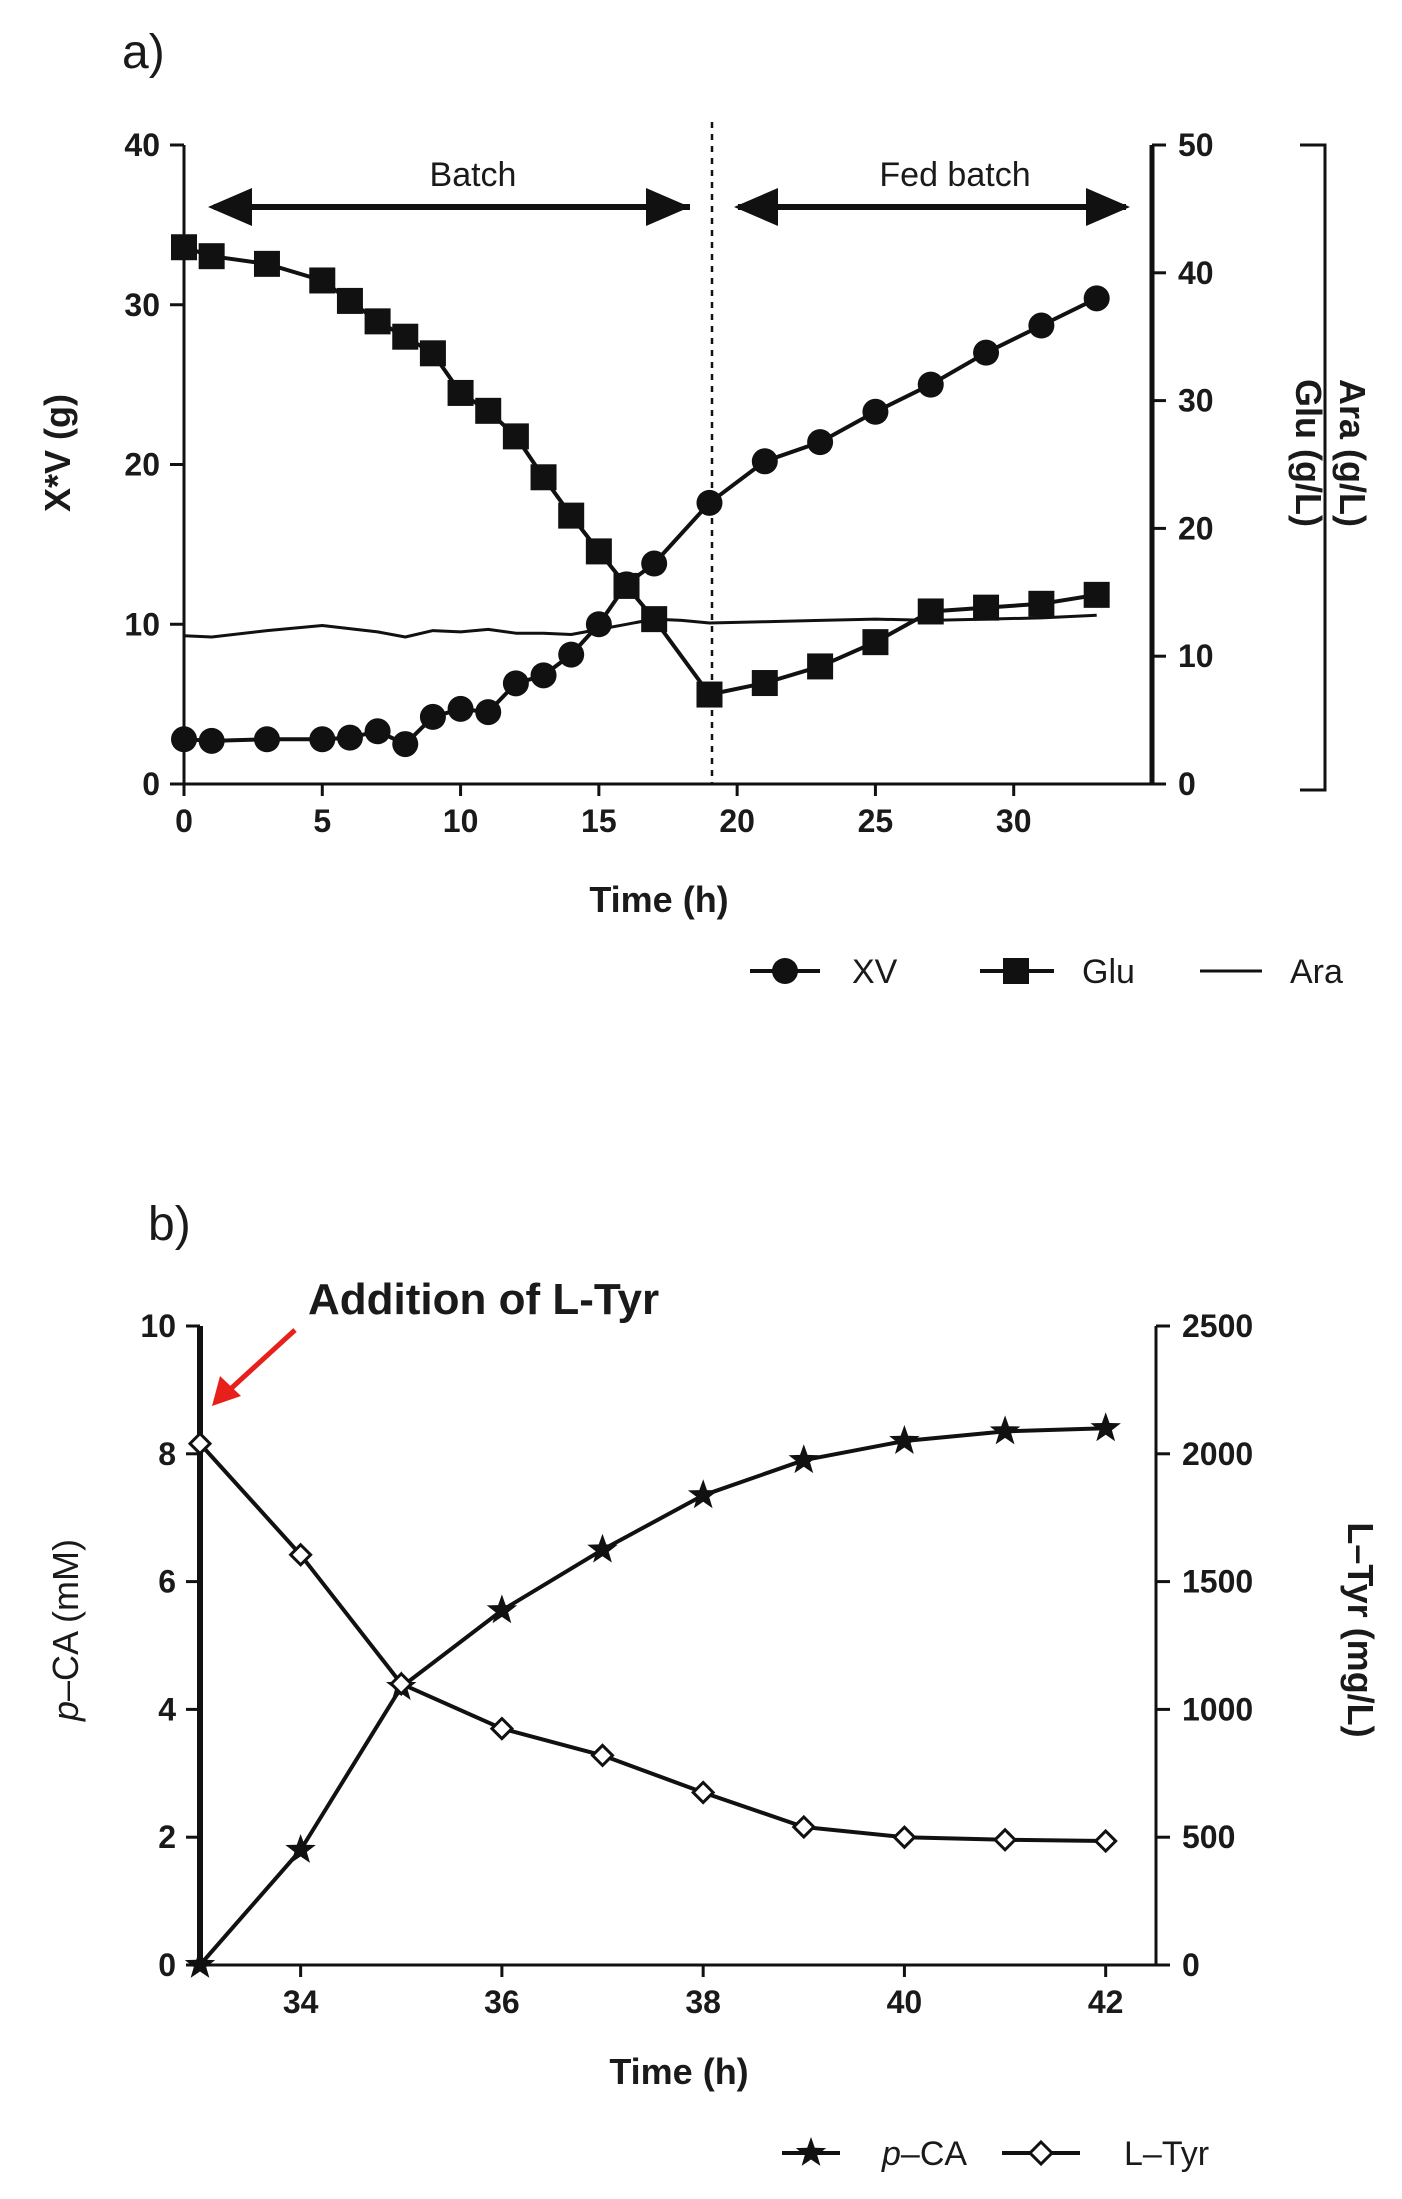  What do you see at coordinates (1217, 1709) in the screenshot?
I see `y-right-tick-label: 1000` at bounding box center [1217, 1709].